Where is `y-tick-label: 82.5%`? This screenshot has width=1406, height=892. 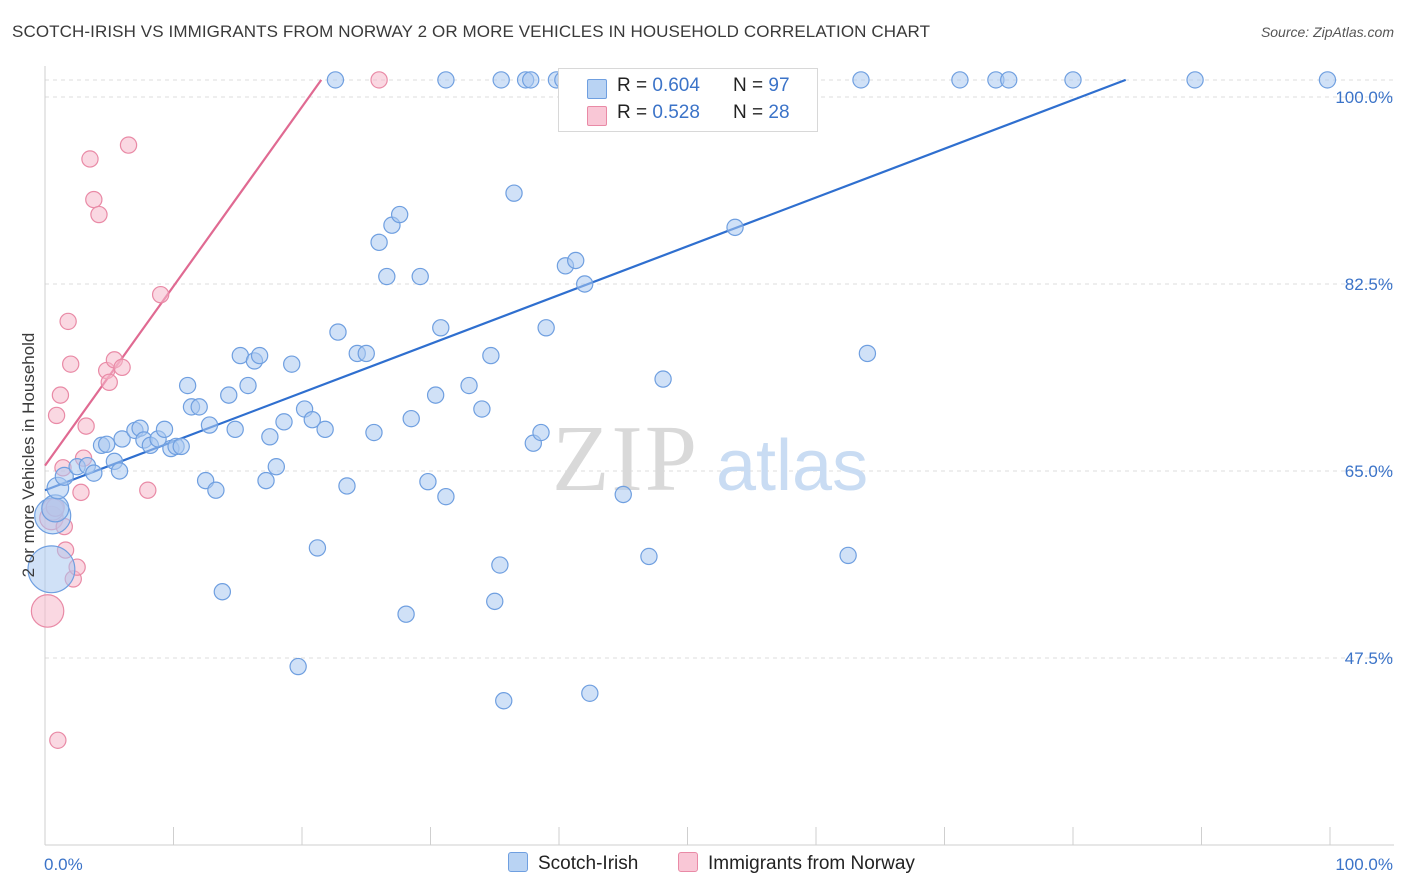 y-tick-label: 82.5% is located at coordinates (1369, 284).